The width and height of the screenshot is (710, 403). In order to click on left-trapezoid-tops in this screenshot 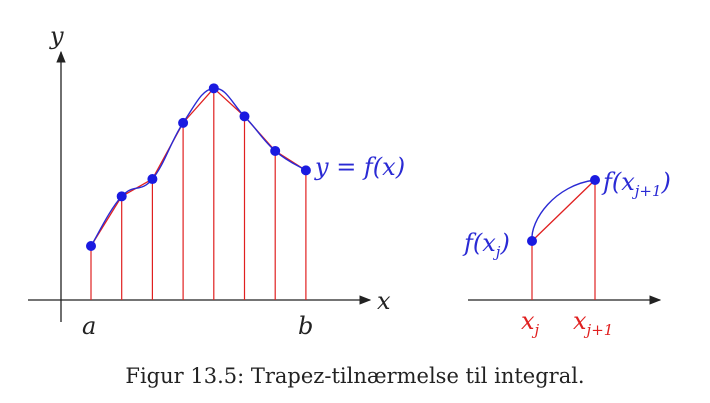, I will do `click(198, 167)`.